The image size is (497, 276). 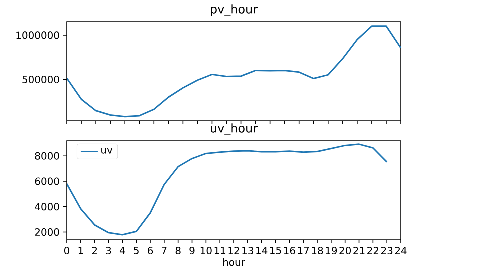 What do you see at coordinates (67, 251) in the screenshot?
I see `x-tick-label: 0` at bounding box center [67, 251].